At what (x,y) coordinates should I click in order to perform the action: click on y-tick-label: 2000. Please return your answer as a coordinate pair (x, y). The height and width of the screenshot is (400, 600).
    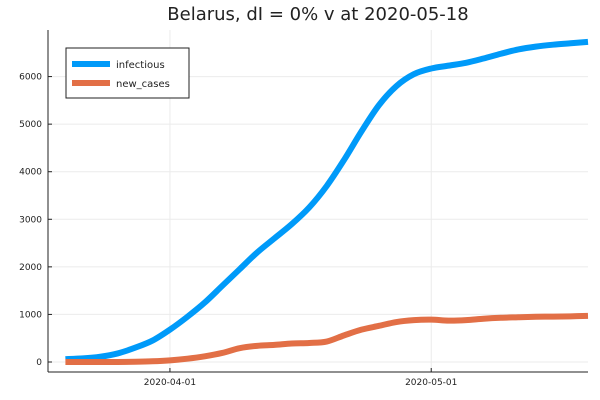
    Looking at the image, I should click on (30, 268).